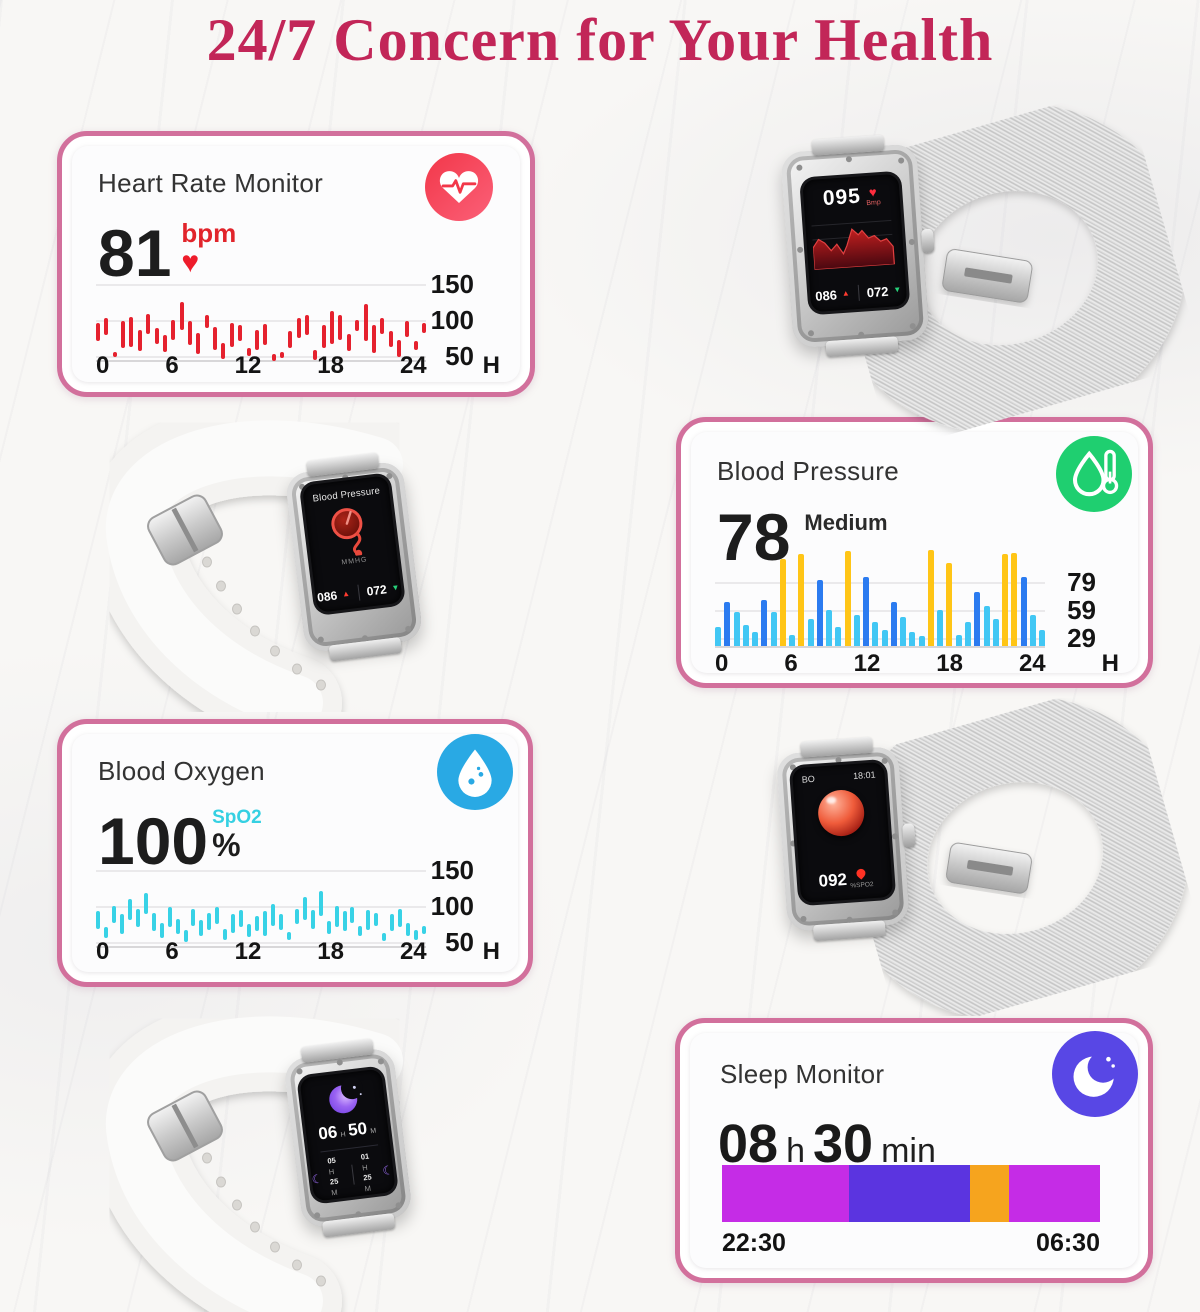  I want to click on bp-ytick-29: 29, so click(1081, 638).